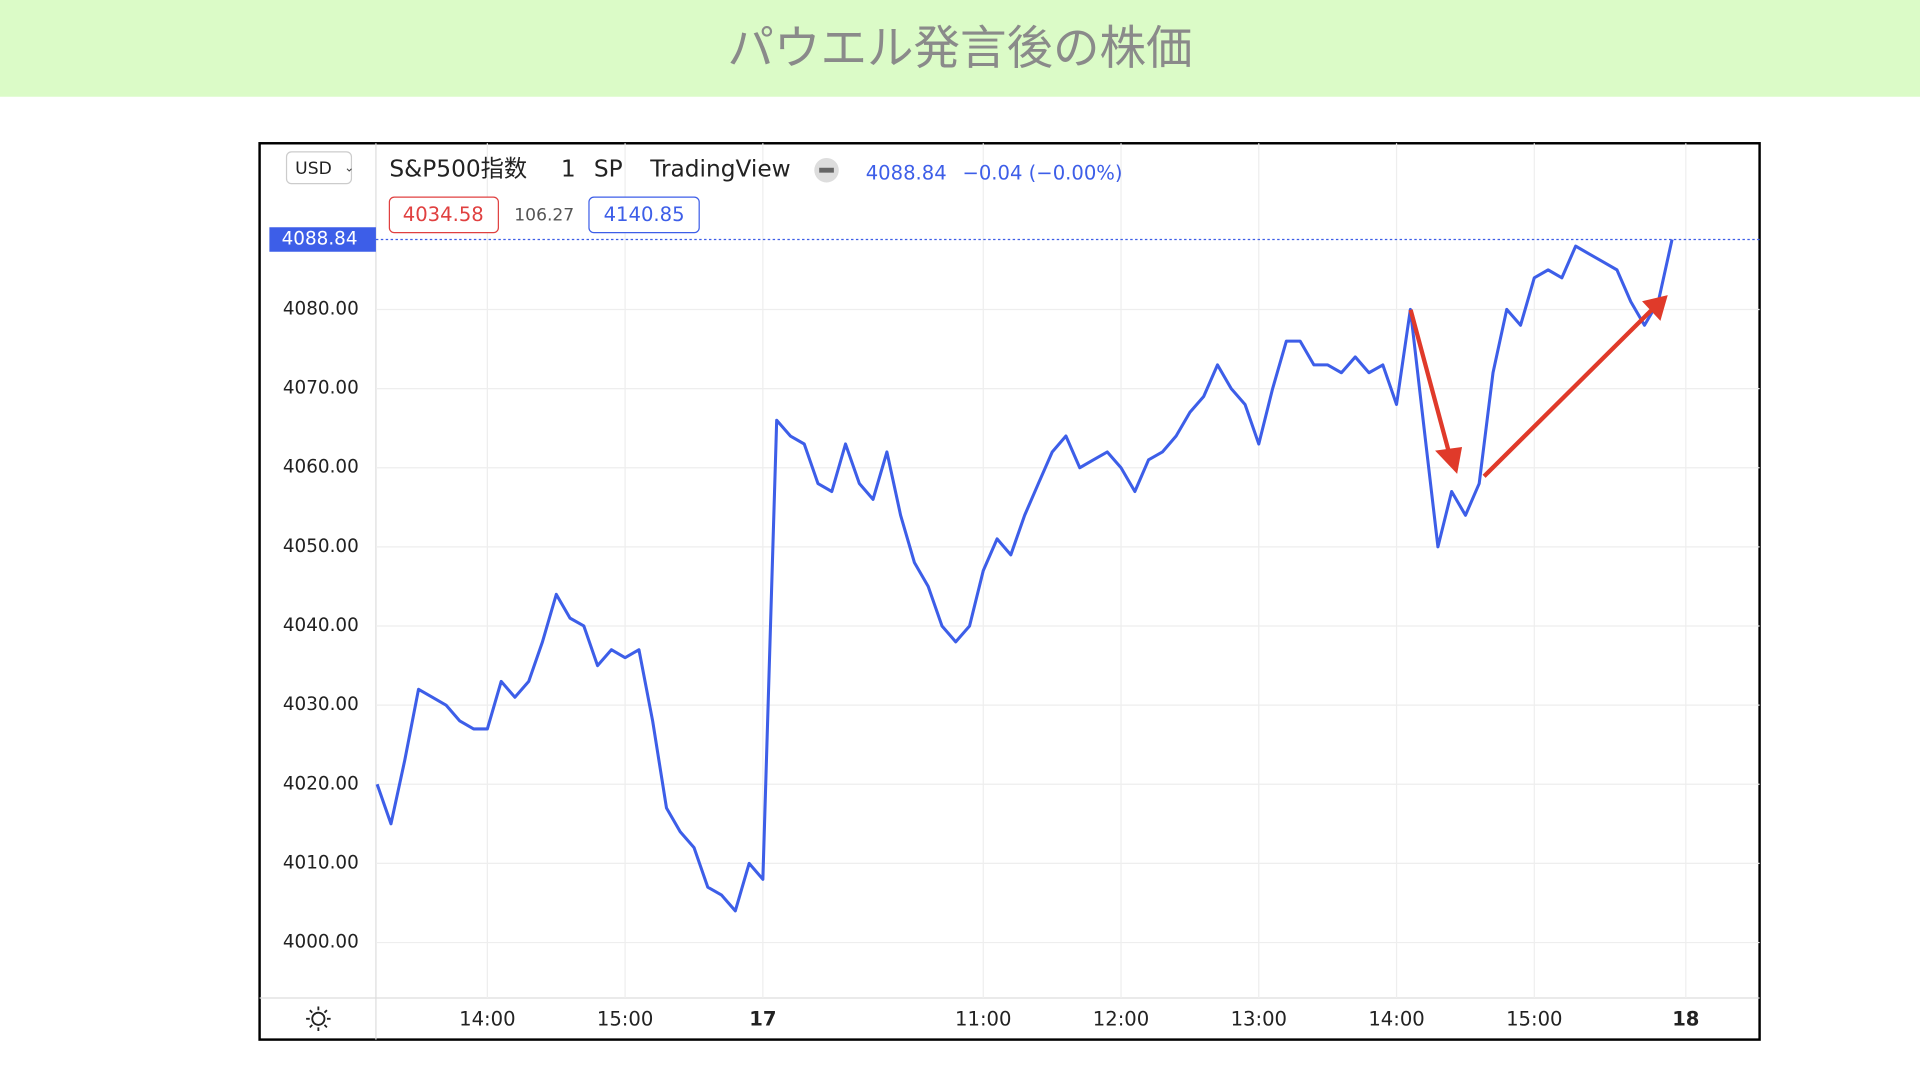  I want to click on last-price: 4088.84, so click(906, 172).